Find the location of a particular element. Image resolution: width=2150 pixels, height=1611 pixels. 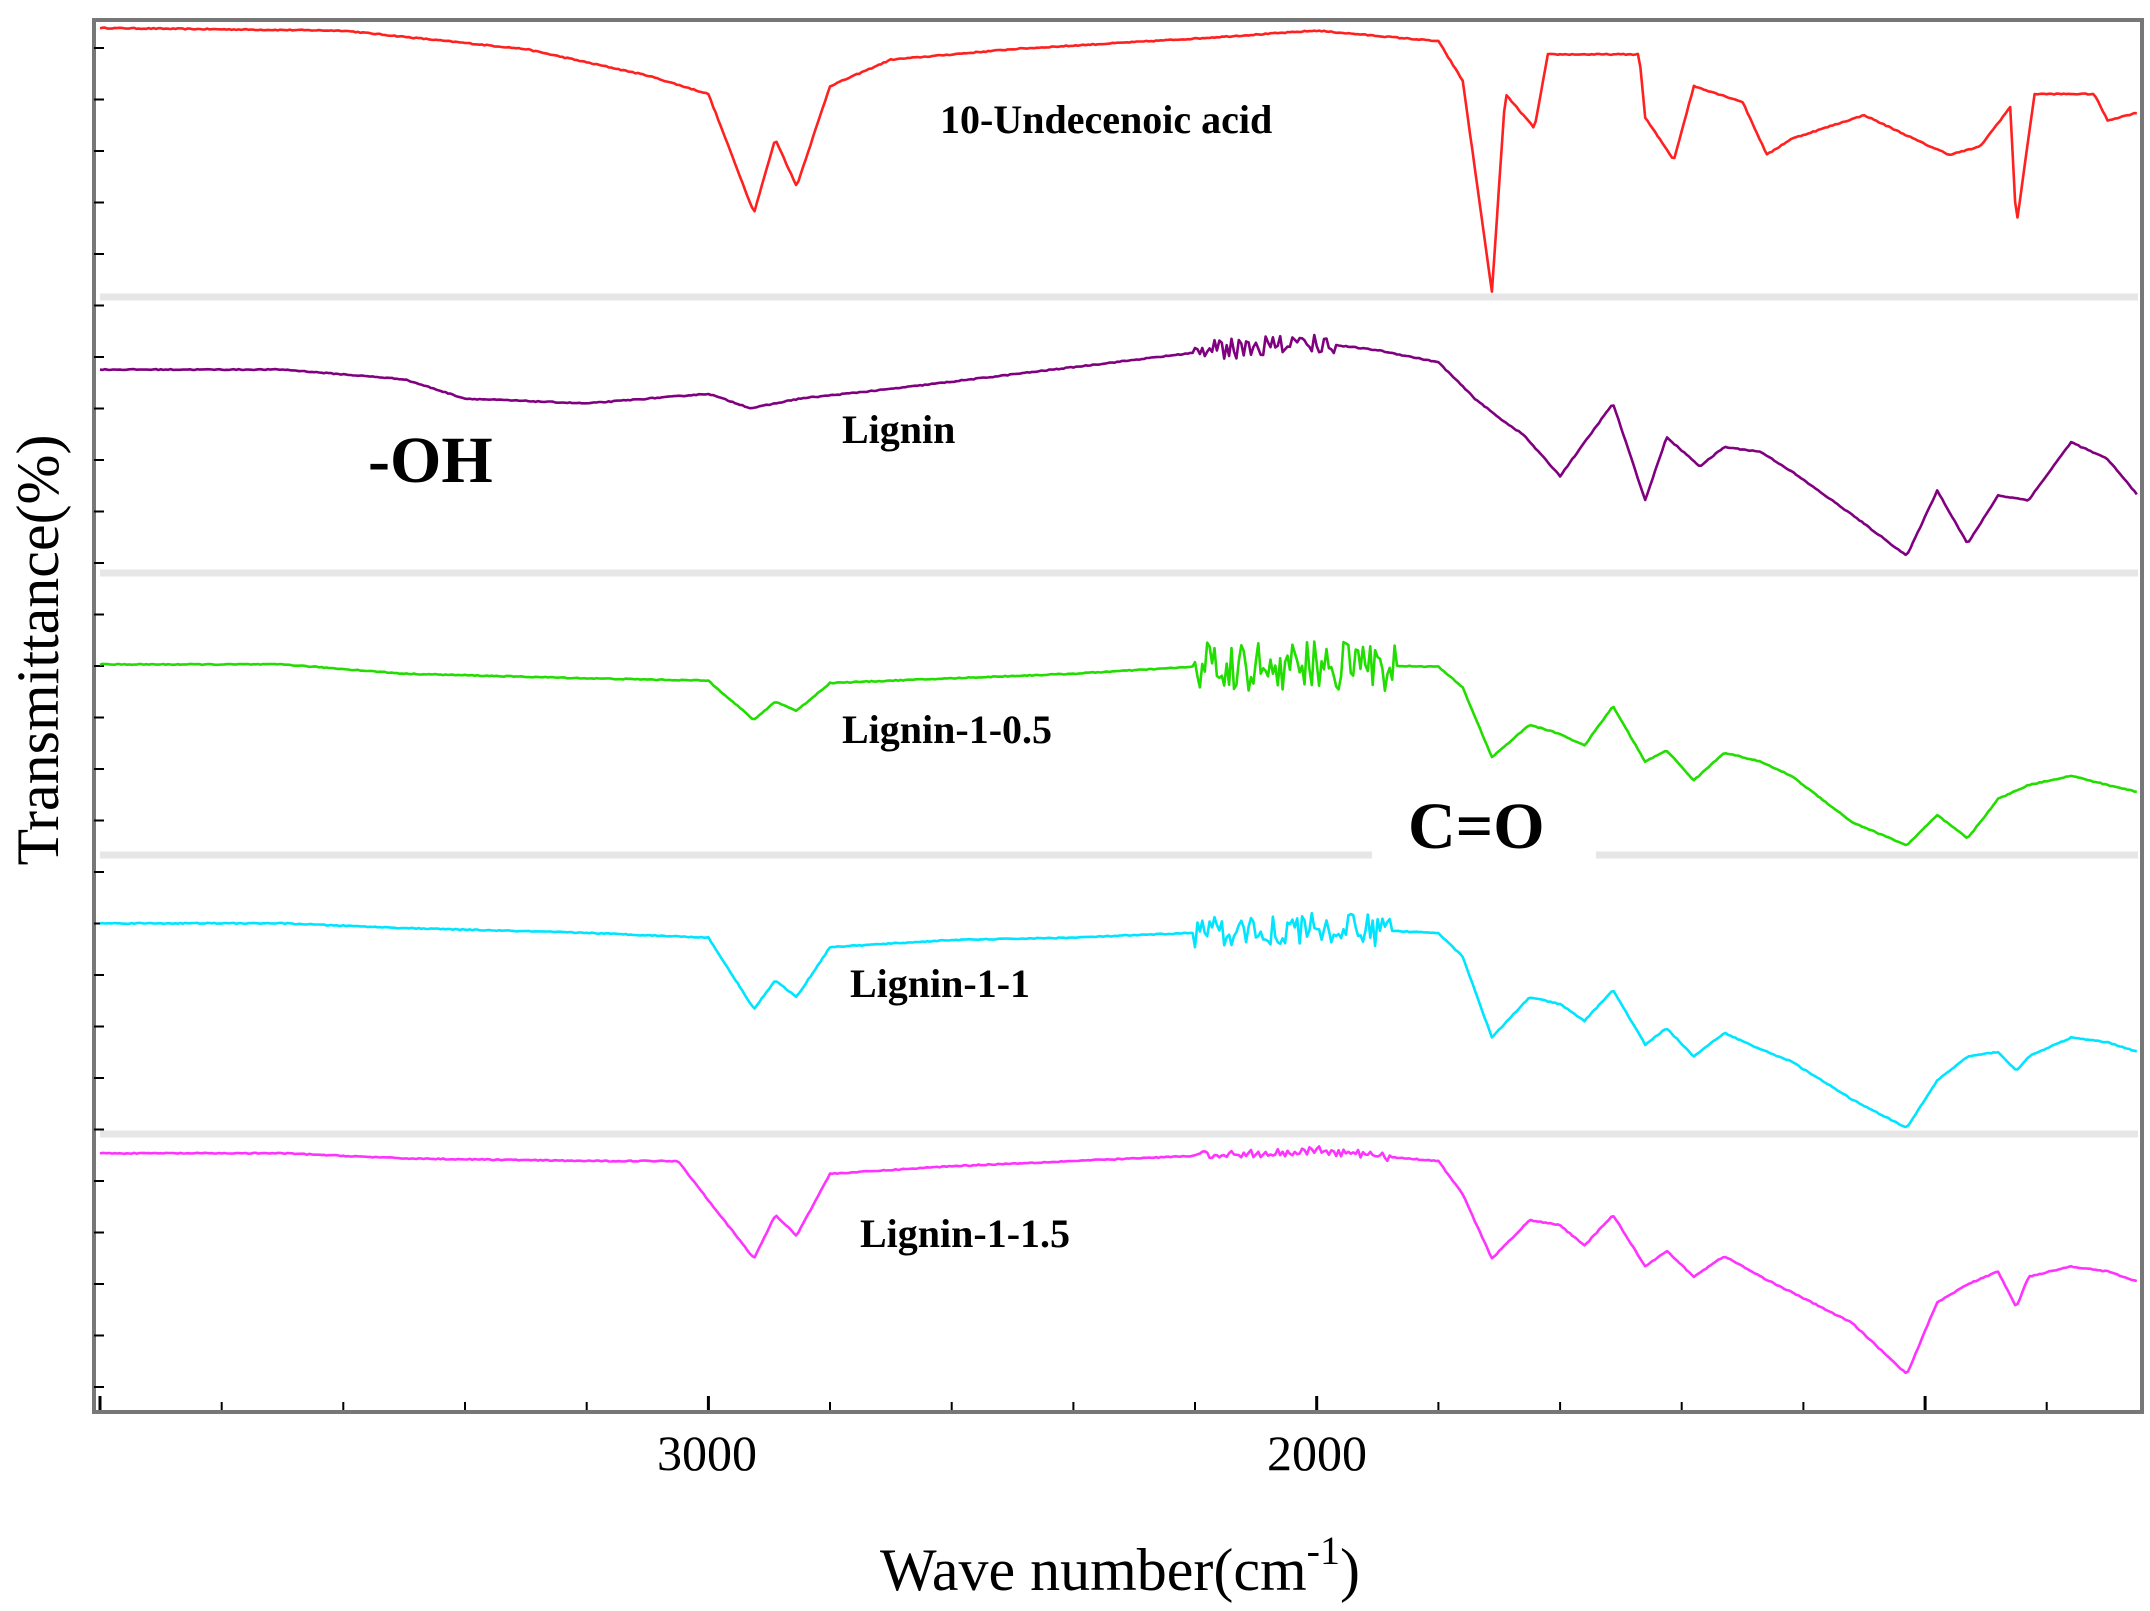

series-label-lignin: Lignin is located at coordinates (898, 429).